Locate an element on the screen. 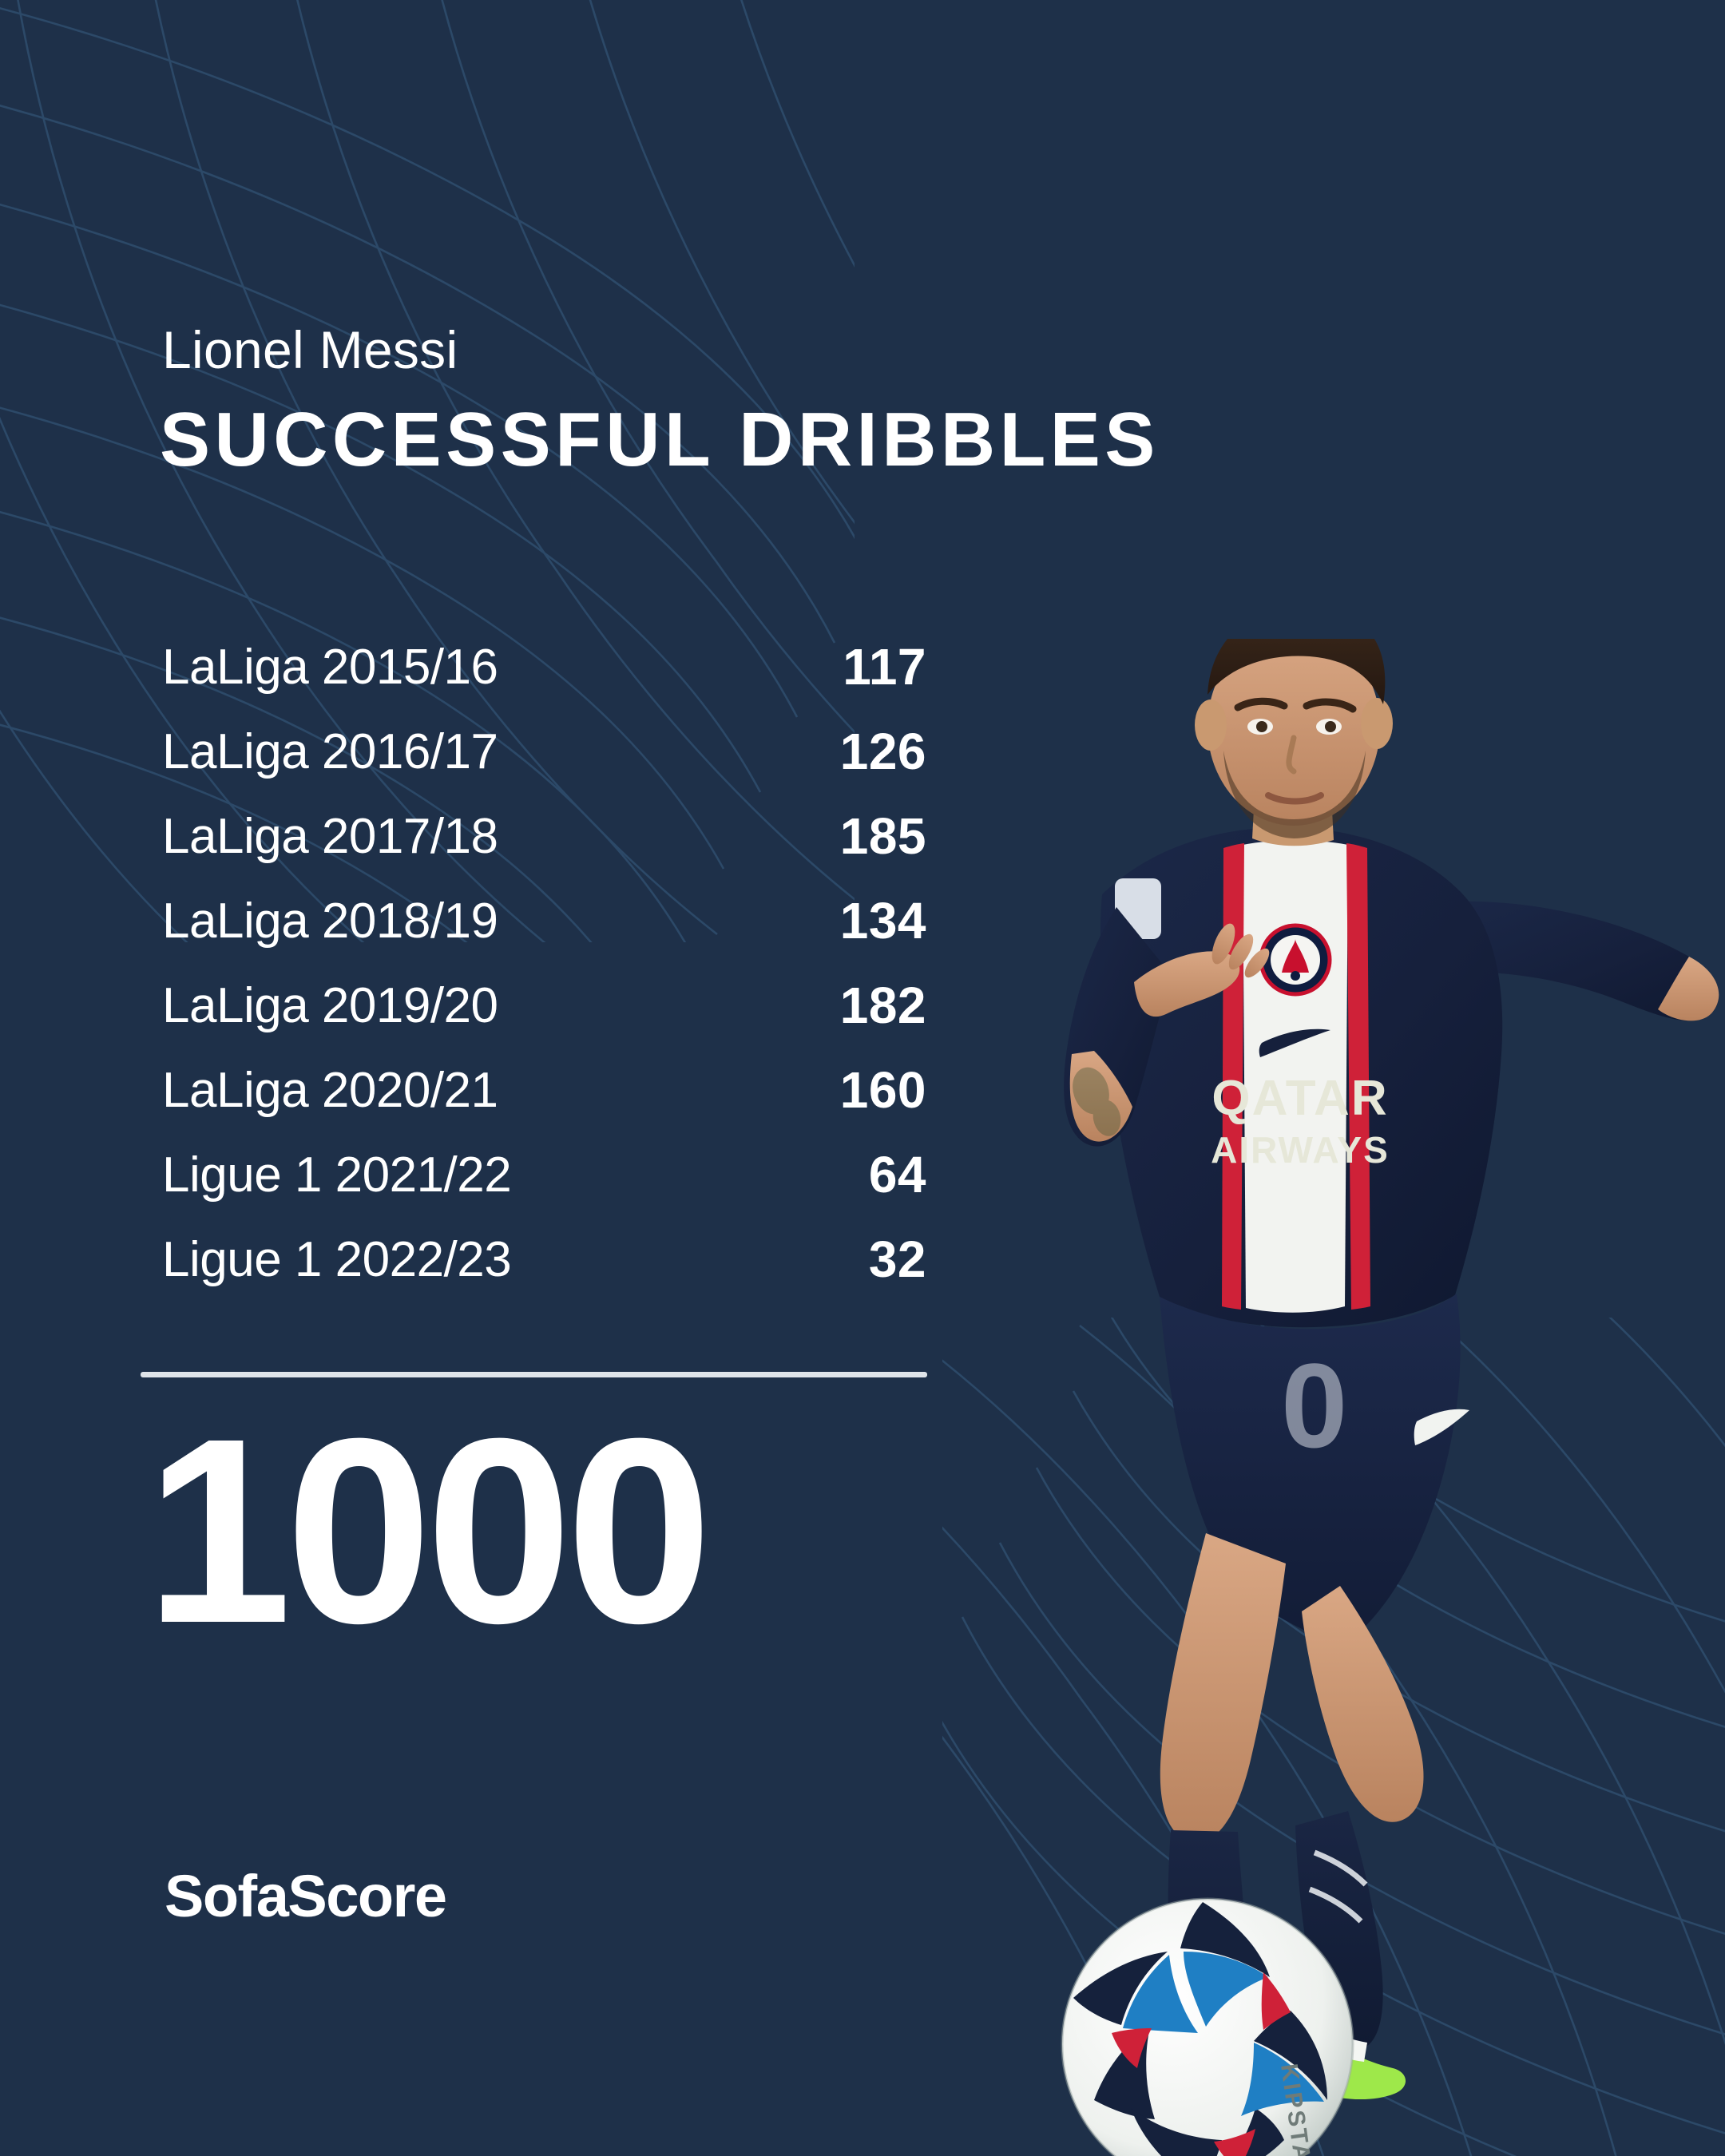 The width and height of the screenshot is (1725, 2156). table-row: Ligue 1 2021/22 64 is located at coordinates (471, 1174).